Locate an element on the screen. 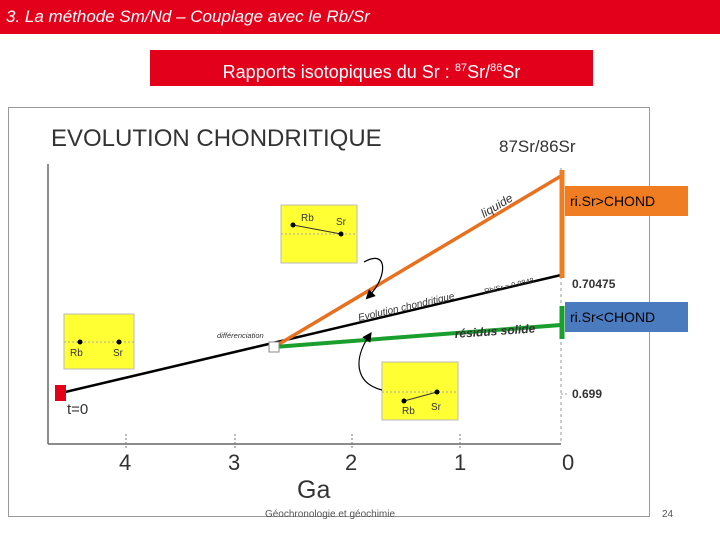 This screenshot has height=540, width=720. box-residue-sr-label: Sr is located at coordinates (436, 407).